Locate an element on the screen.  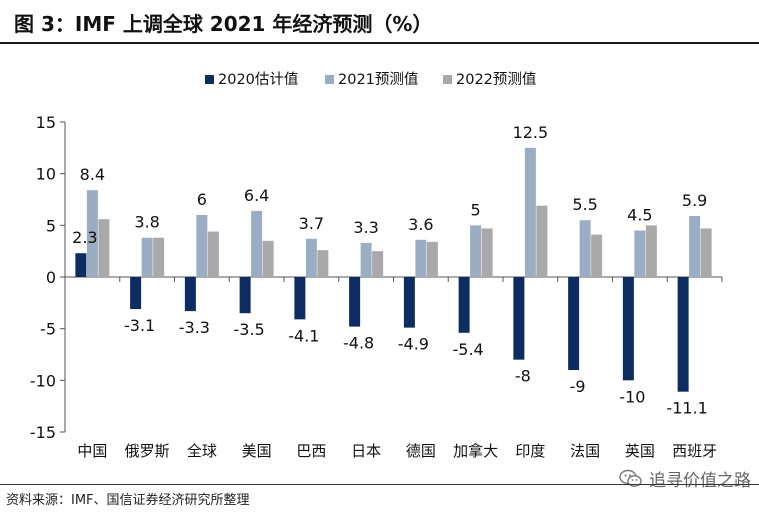
data-label: -11.1 is located at coordinates (686, 408).